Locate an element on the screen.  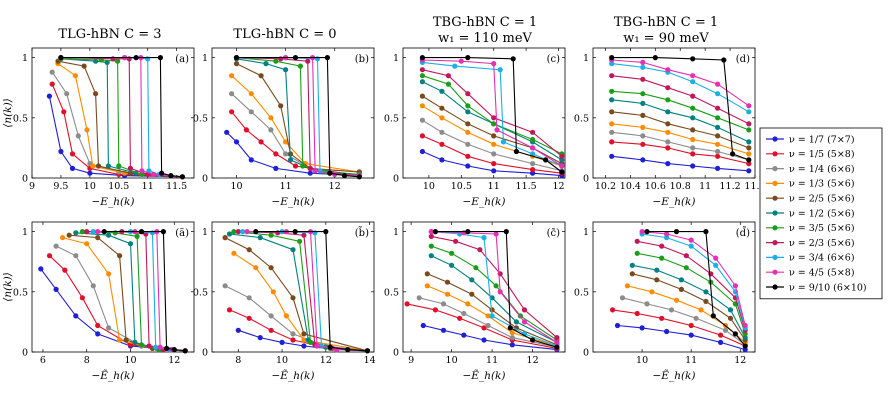
x-tick-label: 11.2 is located at coordinates (729, 186).